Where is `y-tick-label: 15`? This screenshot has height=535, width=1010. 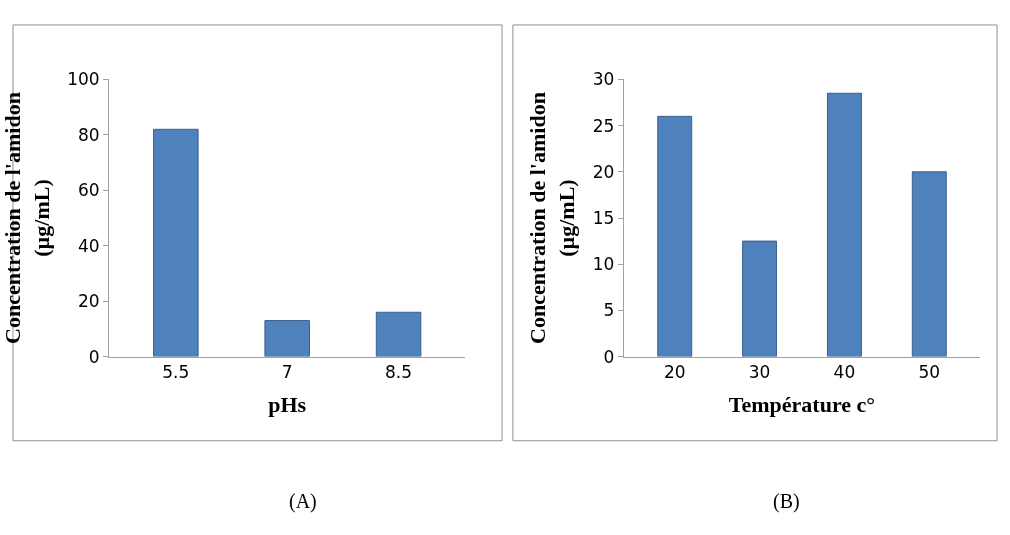 y-tick-label: 15 is located at coordinates (603, 217).